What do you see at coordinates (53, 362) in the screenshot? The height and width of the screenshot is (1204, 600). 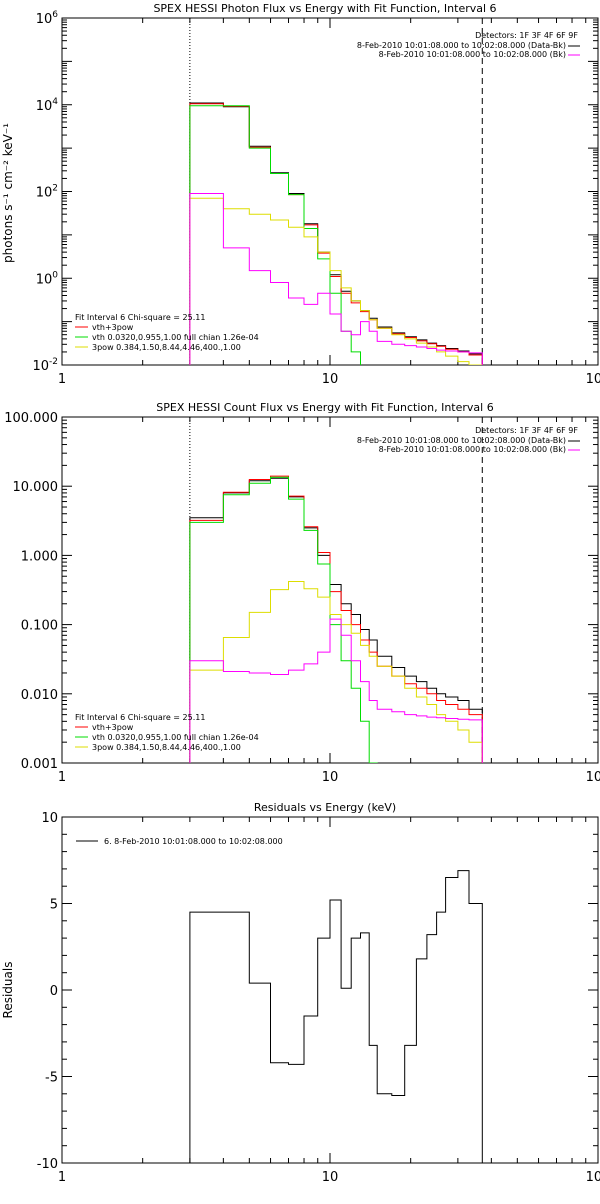 I see `photon-y-tick-exponent: -2` at bounding box center [53, 362].